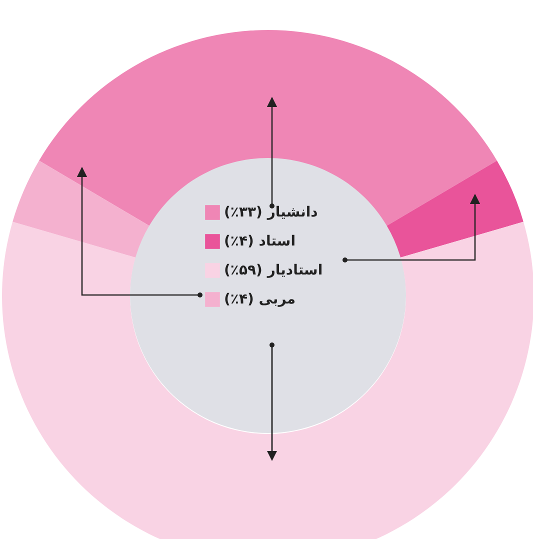 The height and width of the screenshot is (539, 533). I want to click on legend-label: استادیار (۵۹٪), so click(273, 270).